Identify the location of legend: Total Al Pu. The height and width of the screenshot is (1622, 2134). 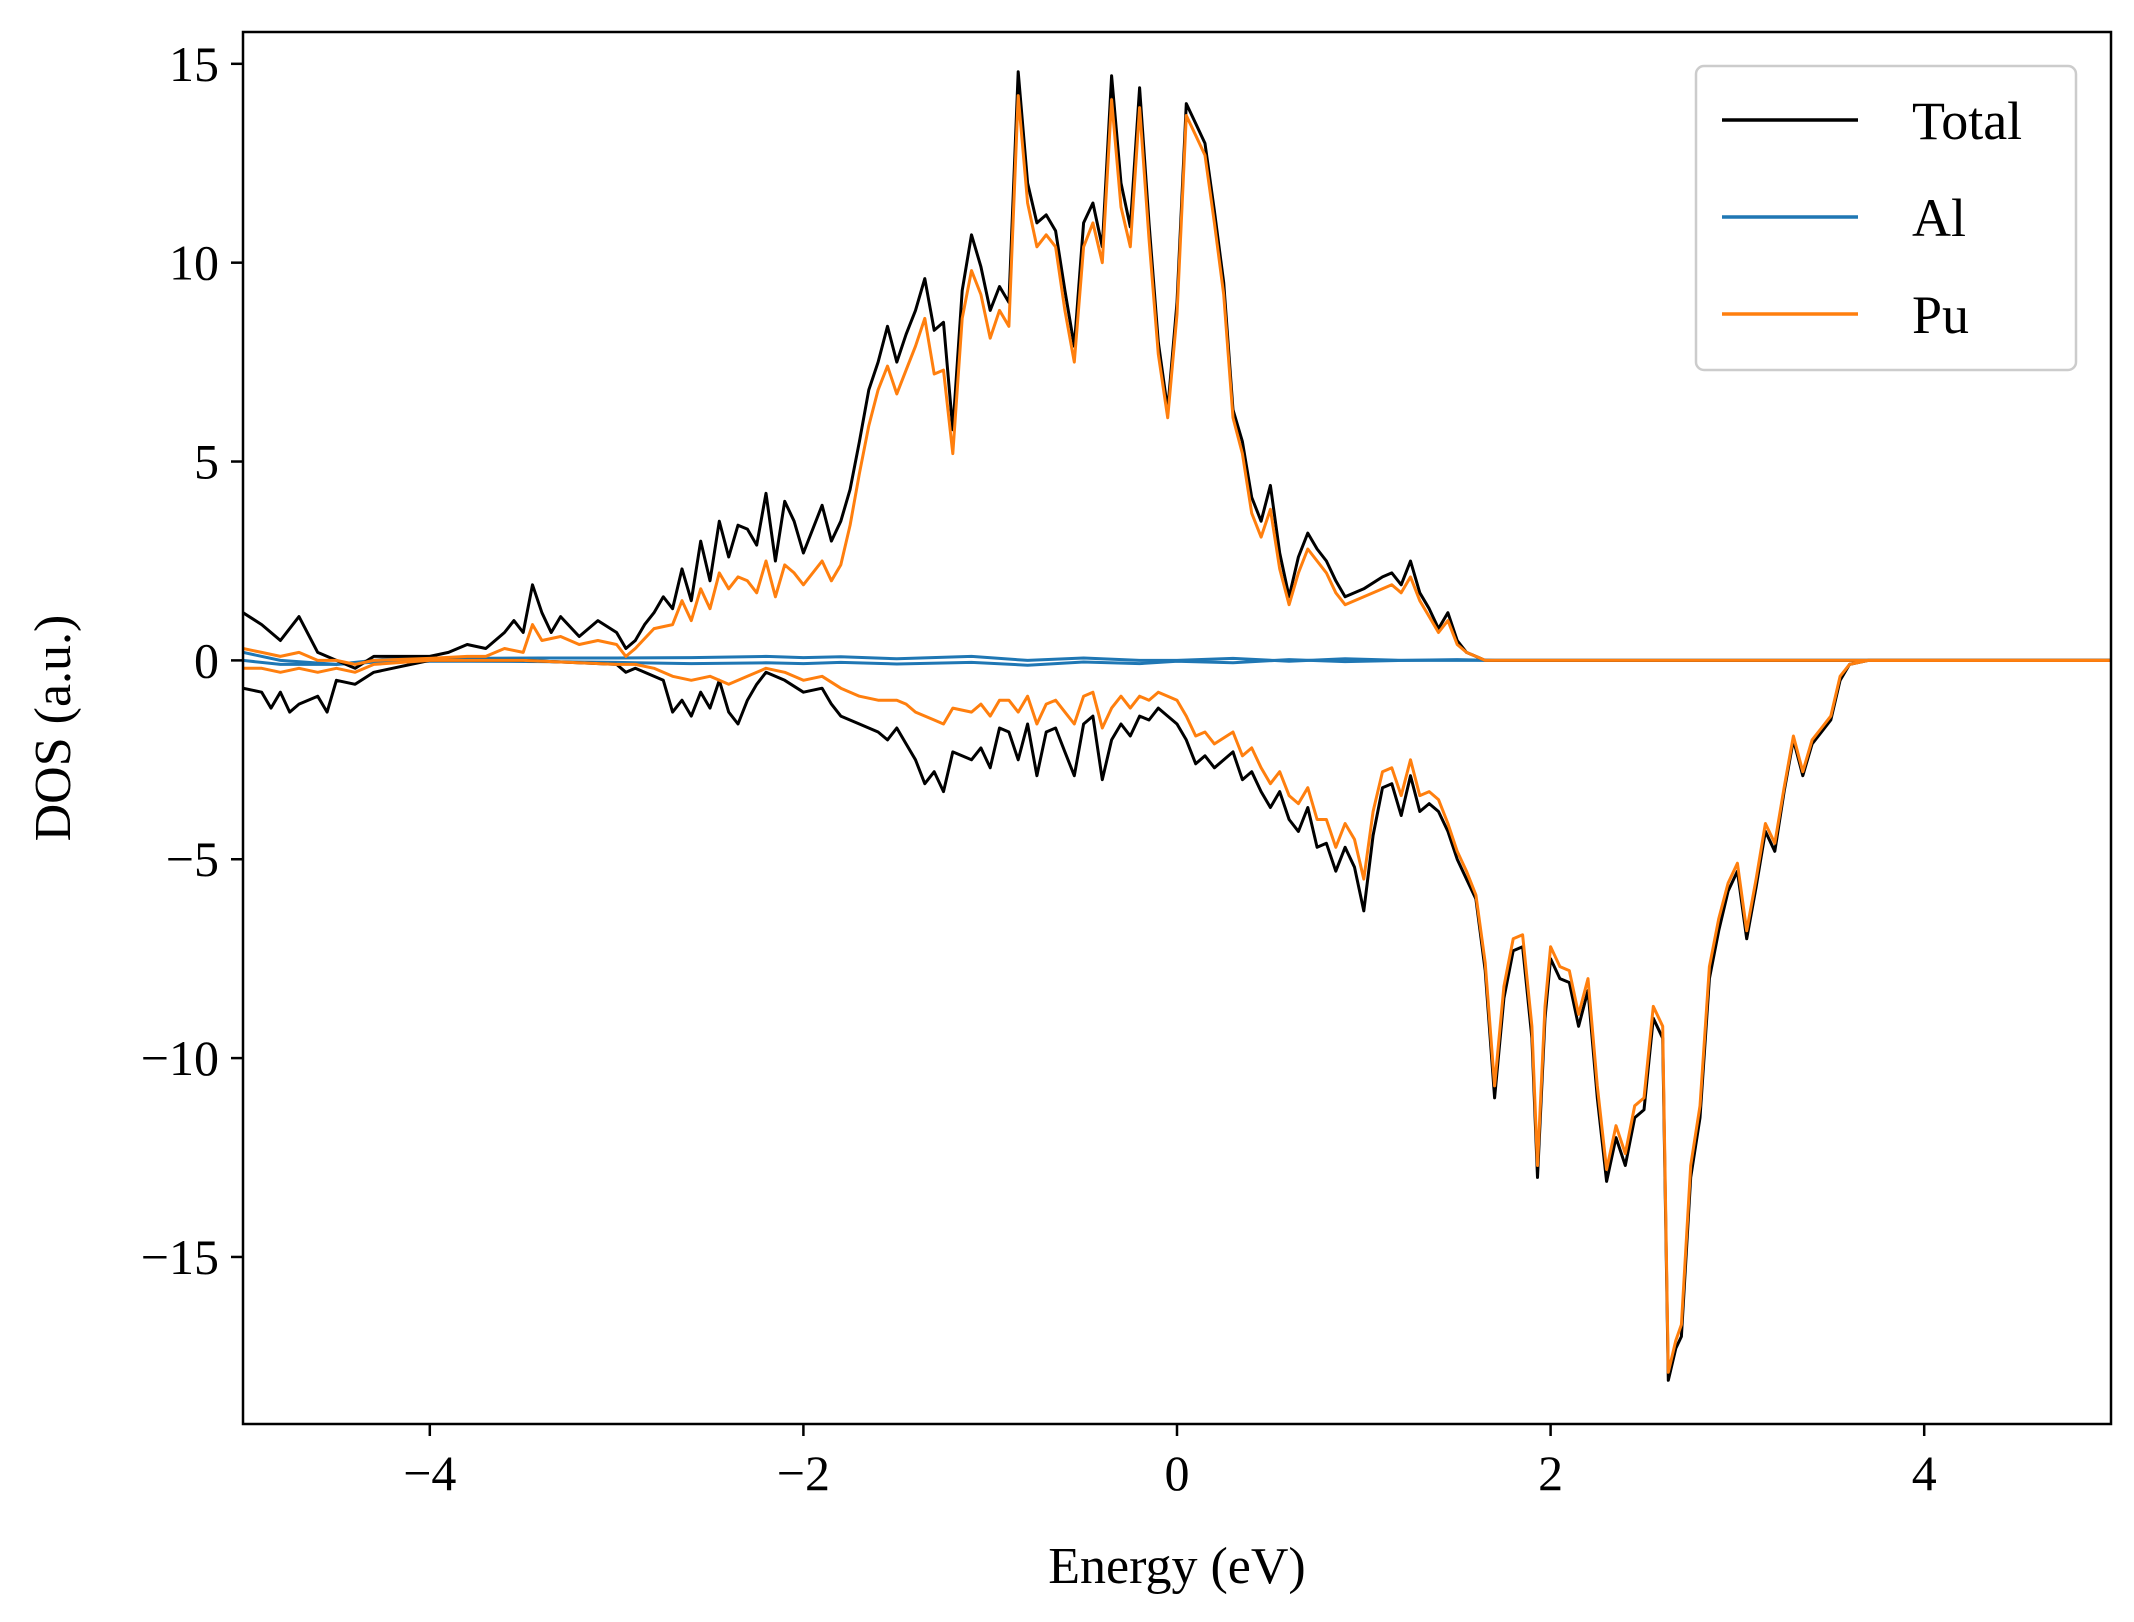
(1886, 218).